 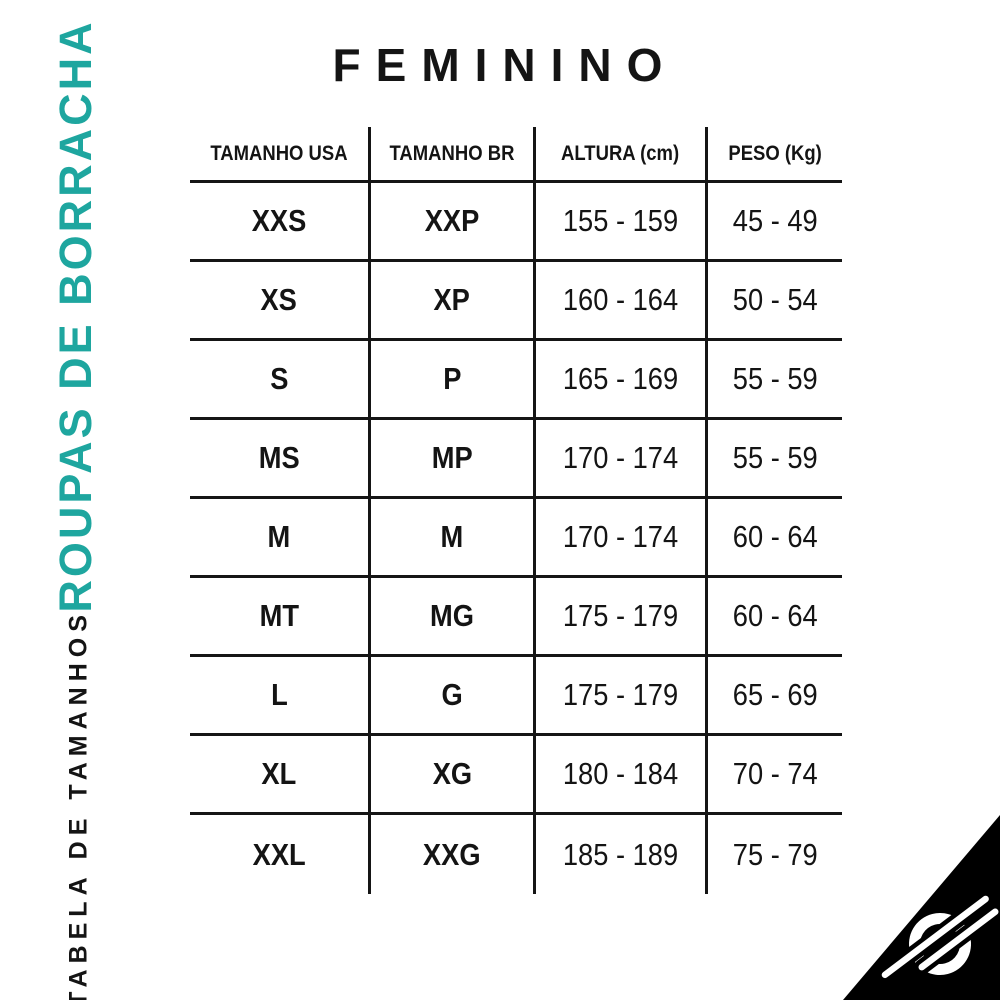 I want to click on column-header-tamanho-br: TAMANHO BR, so click(x=453, y=155).